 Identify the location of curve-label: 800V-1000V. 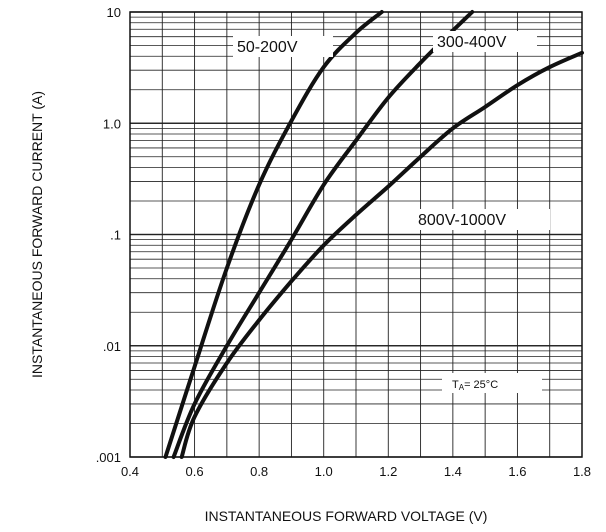
(462, 220).